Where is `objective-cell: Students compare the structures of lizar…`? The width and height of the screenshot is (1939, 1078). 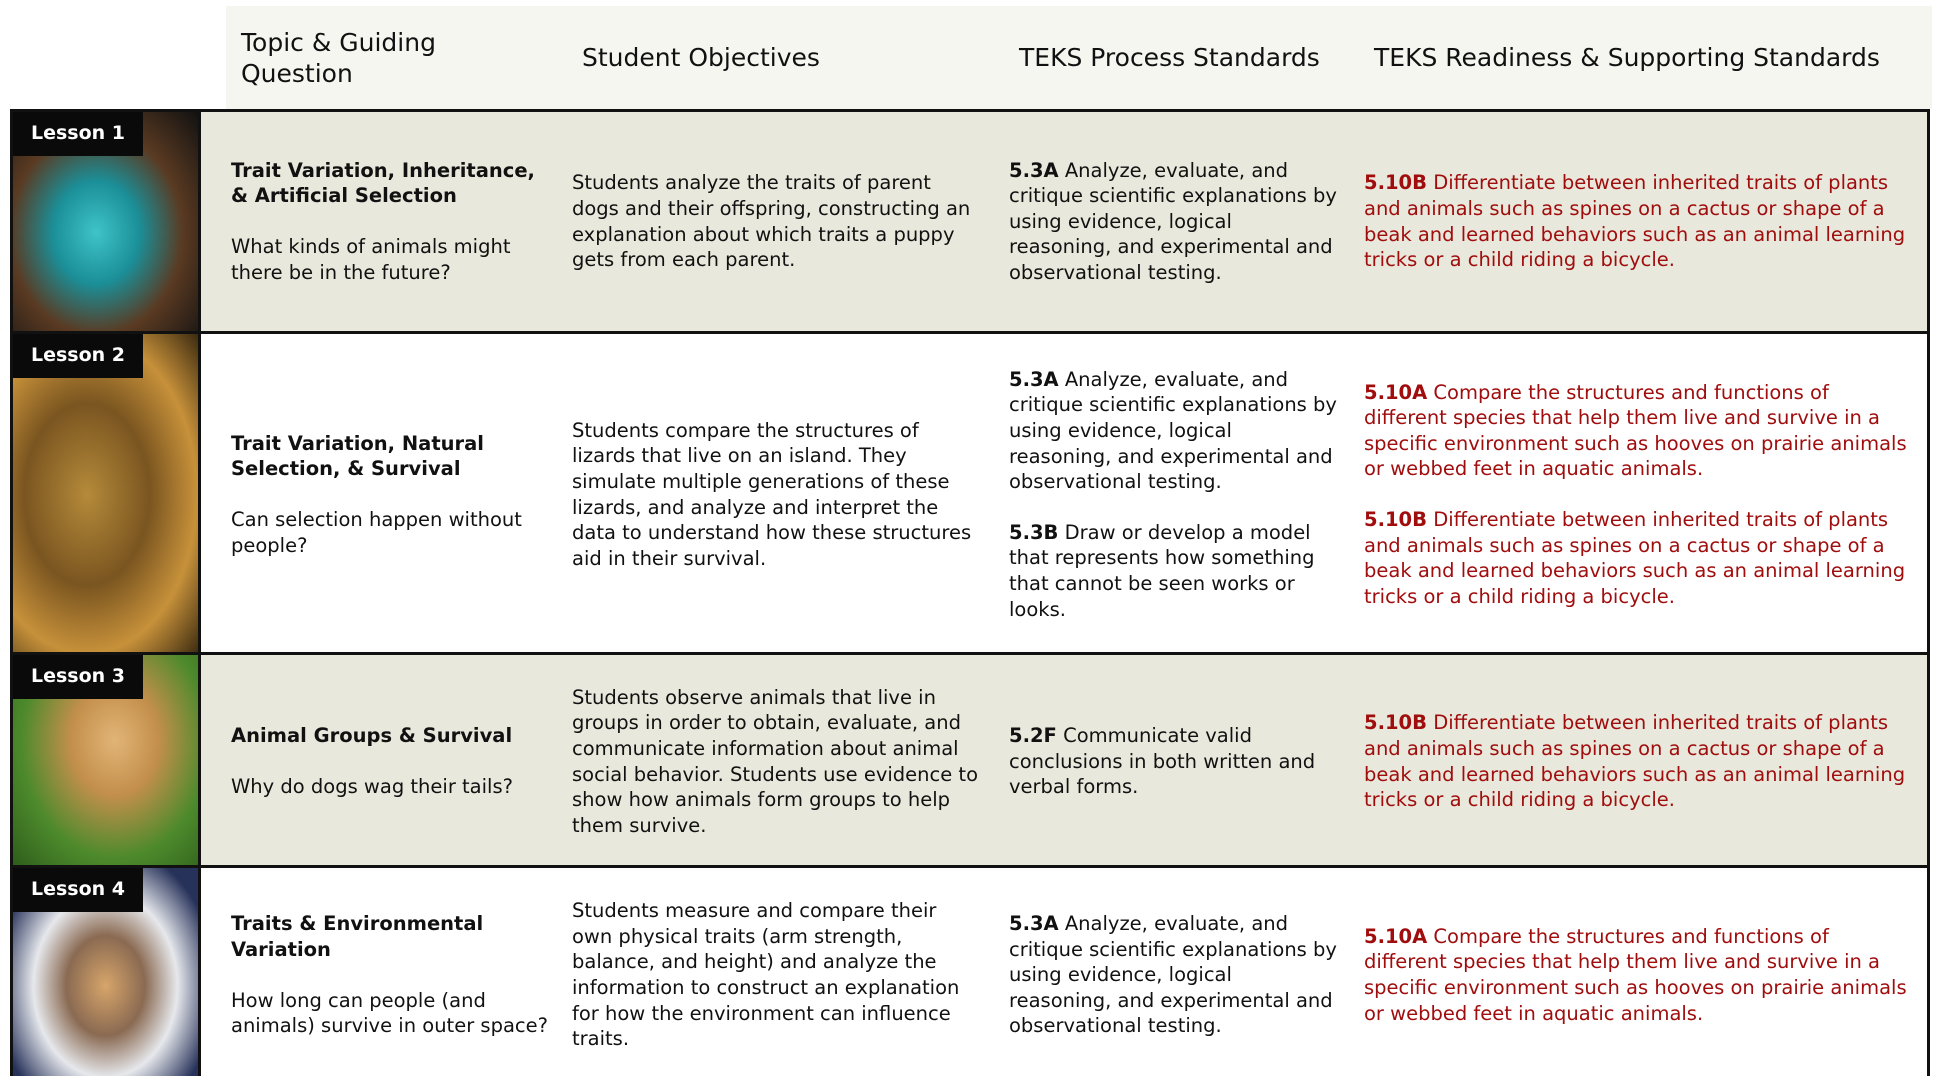
objective-cell: Students compare the structures of lizar… is located at coordinates (777, 494).